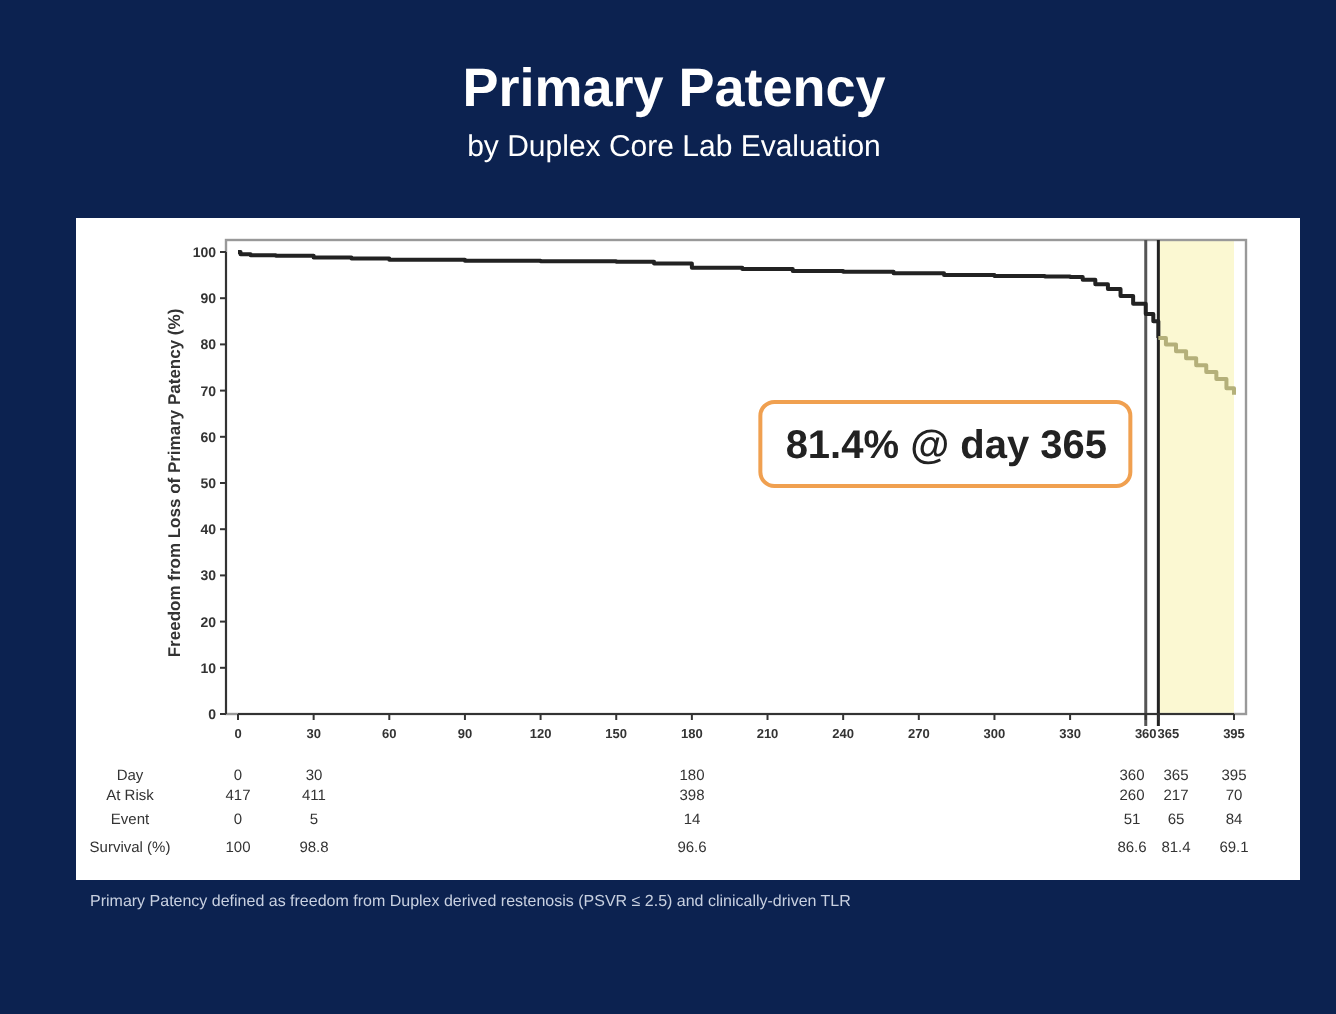 The height and width of the screenshot is (1014, 1336). What do you see at coordinates (674, 147) in the screenshot?
I see `chart-subtitle: by Duplex Core Lab Evaluation` at bounding box center [674, 147].